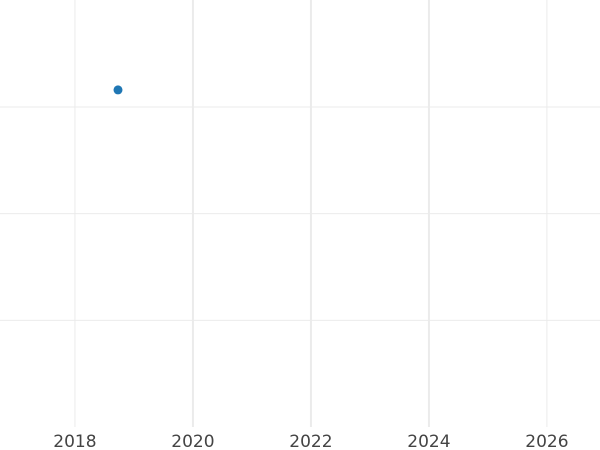  I want to click on x-tick-label: 2026, so click(546, 441).